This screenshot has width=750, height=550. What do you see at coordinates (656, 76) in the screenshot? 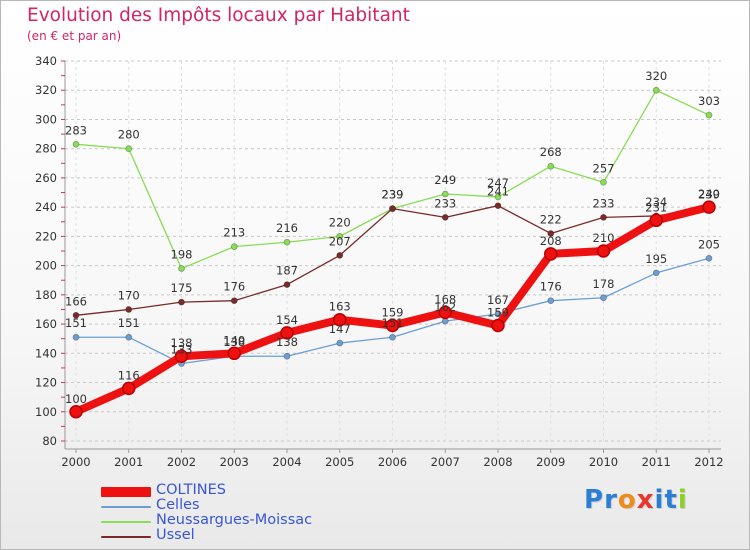
I see `data-label: 320` at bounding box center [656, 76].